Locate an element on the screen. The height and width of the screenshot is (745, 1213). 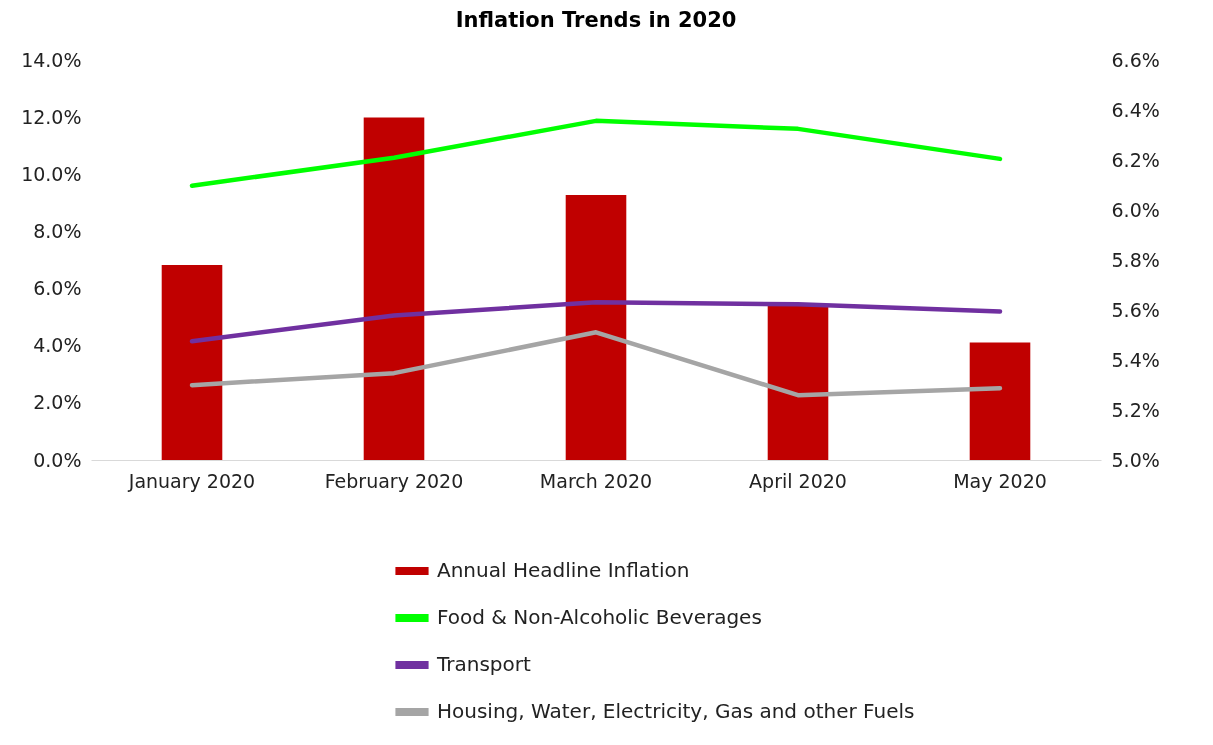
legend-label: Food & Non-Alcoholic Beverages is located at coordinates (599, 617).